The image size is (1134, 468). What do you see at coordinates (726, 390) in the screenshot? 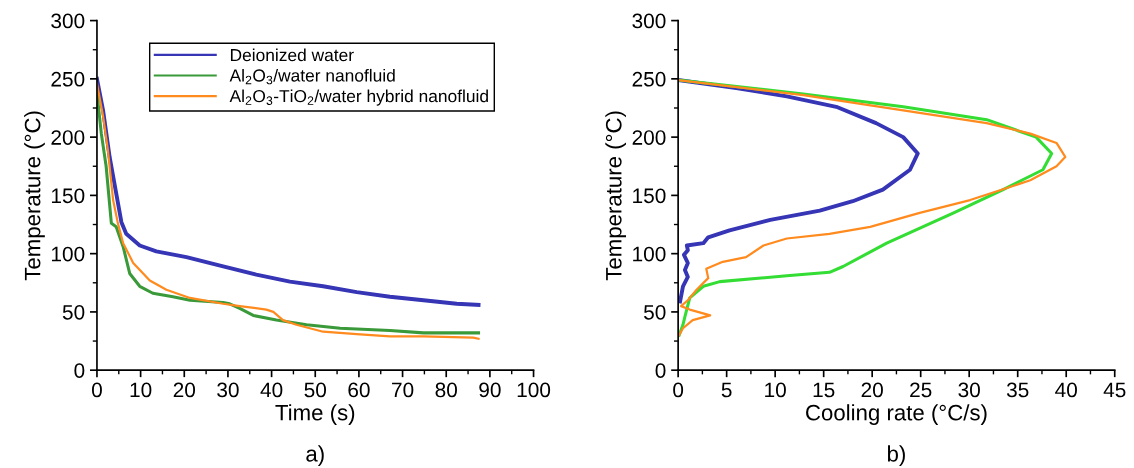
I see `x-tick-label: 5` at bounding box center [726, 390].